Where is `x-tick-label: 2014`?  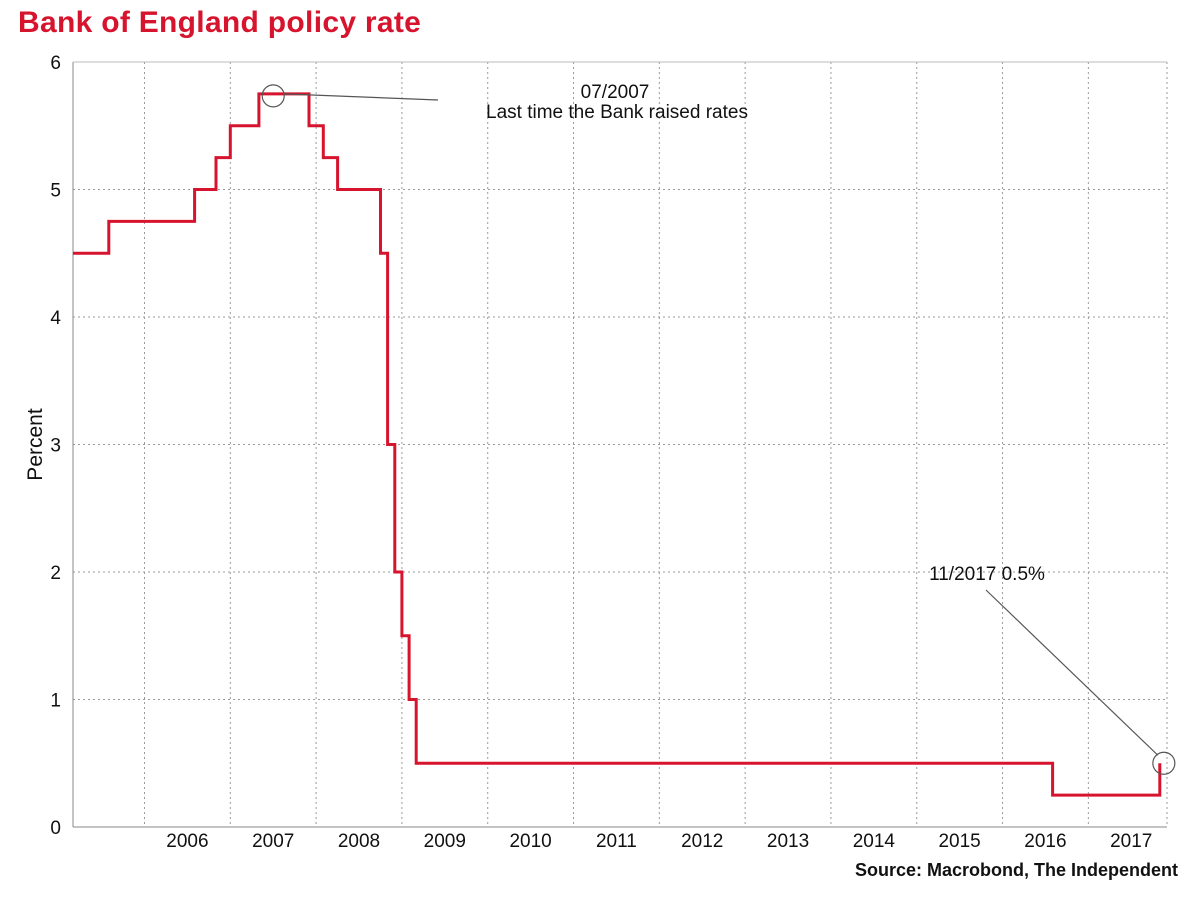 x-tick-label: 2014 is located at coordinates (874, 841).